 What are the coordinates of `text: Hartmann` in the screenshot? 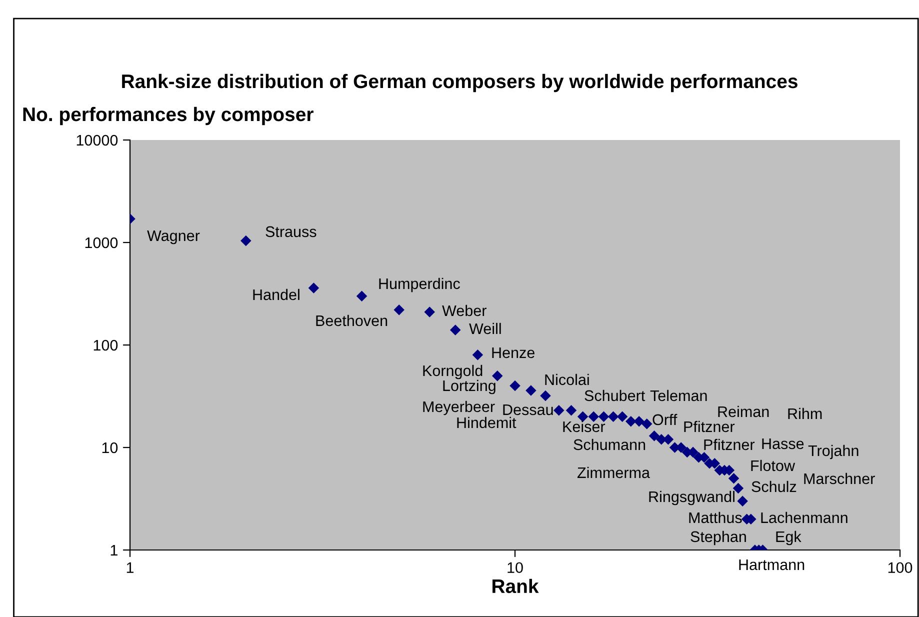 It's located at (771, 564).